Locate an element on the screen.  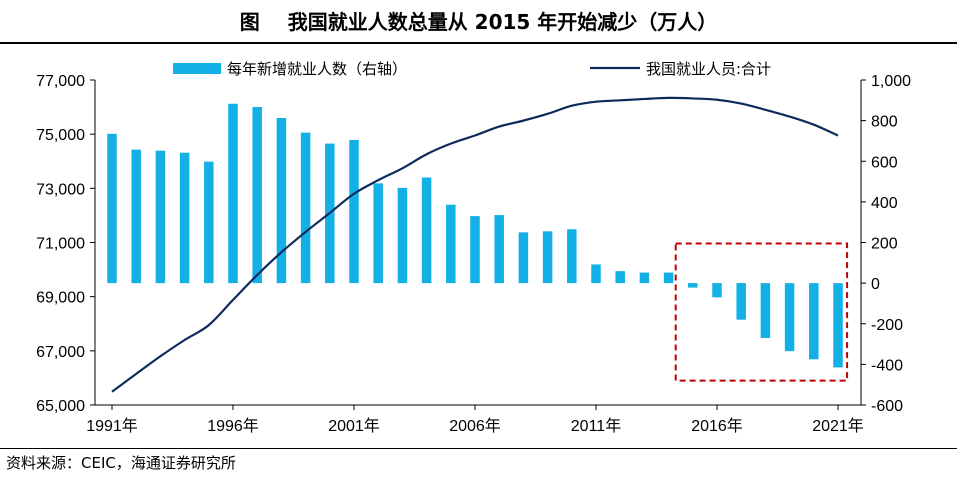
y-left-tick-label: 65,000 is located at coordinates (60, 406).